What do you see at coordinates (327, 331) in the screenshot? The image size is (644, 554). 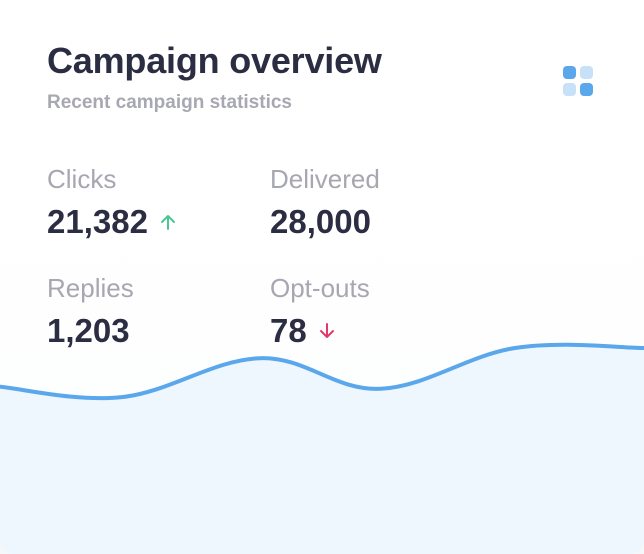 I see `arrow-down-icon` at bounding box center [327, 331].